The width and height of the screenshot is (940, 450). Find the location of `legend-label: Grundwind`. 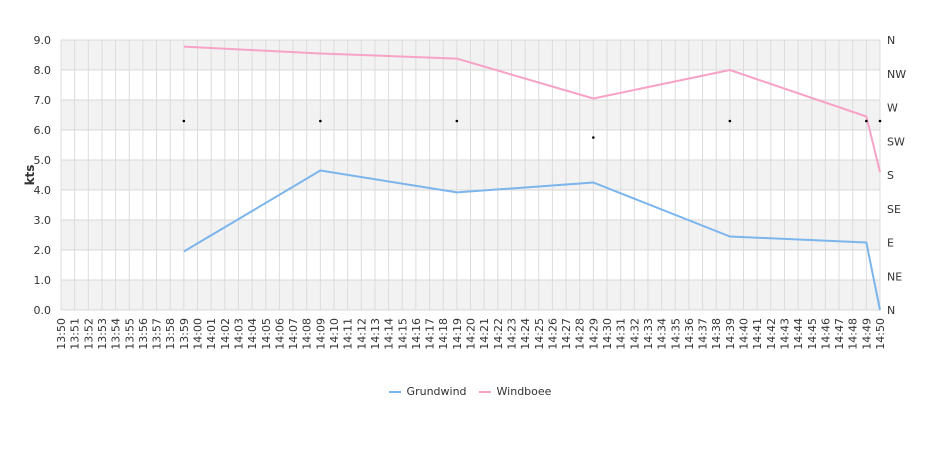

legend-label: Grundwind is located at coordinates (436, 391).